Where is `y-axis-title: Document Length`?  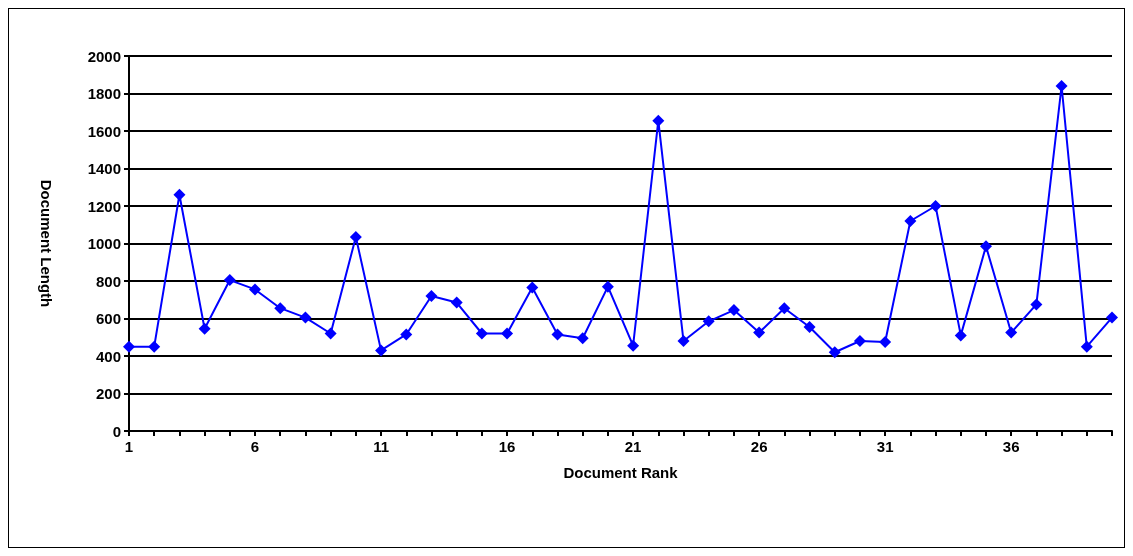
y-axis-title: Document Length is located at coordinates (46, 243).